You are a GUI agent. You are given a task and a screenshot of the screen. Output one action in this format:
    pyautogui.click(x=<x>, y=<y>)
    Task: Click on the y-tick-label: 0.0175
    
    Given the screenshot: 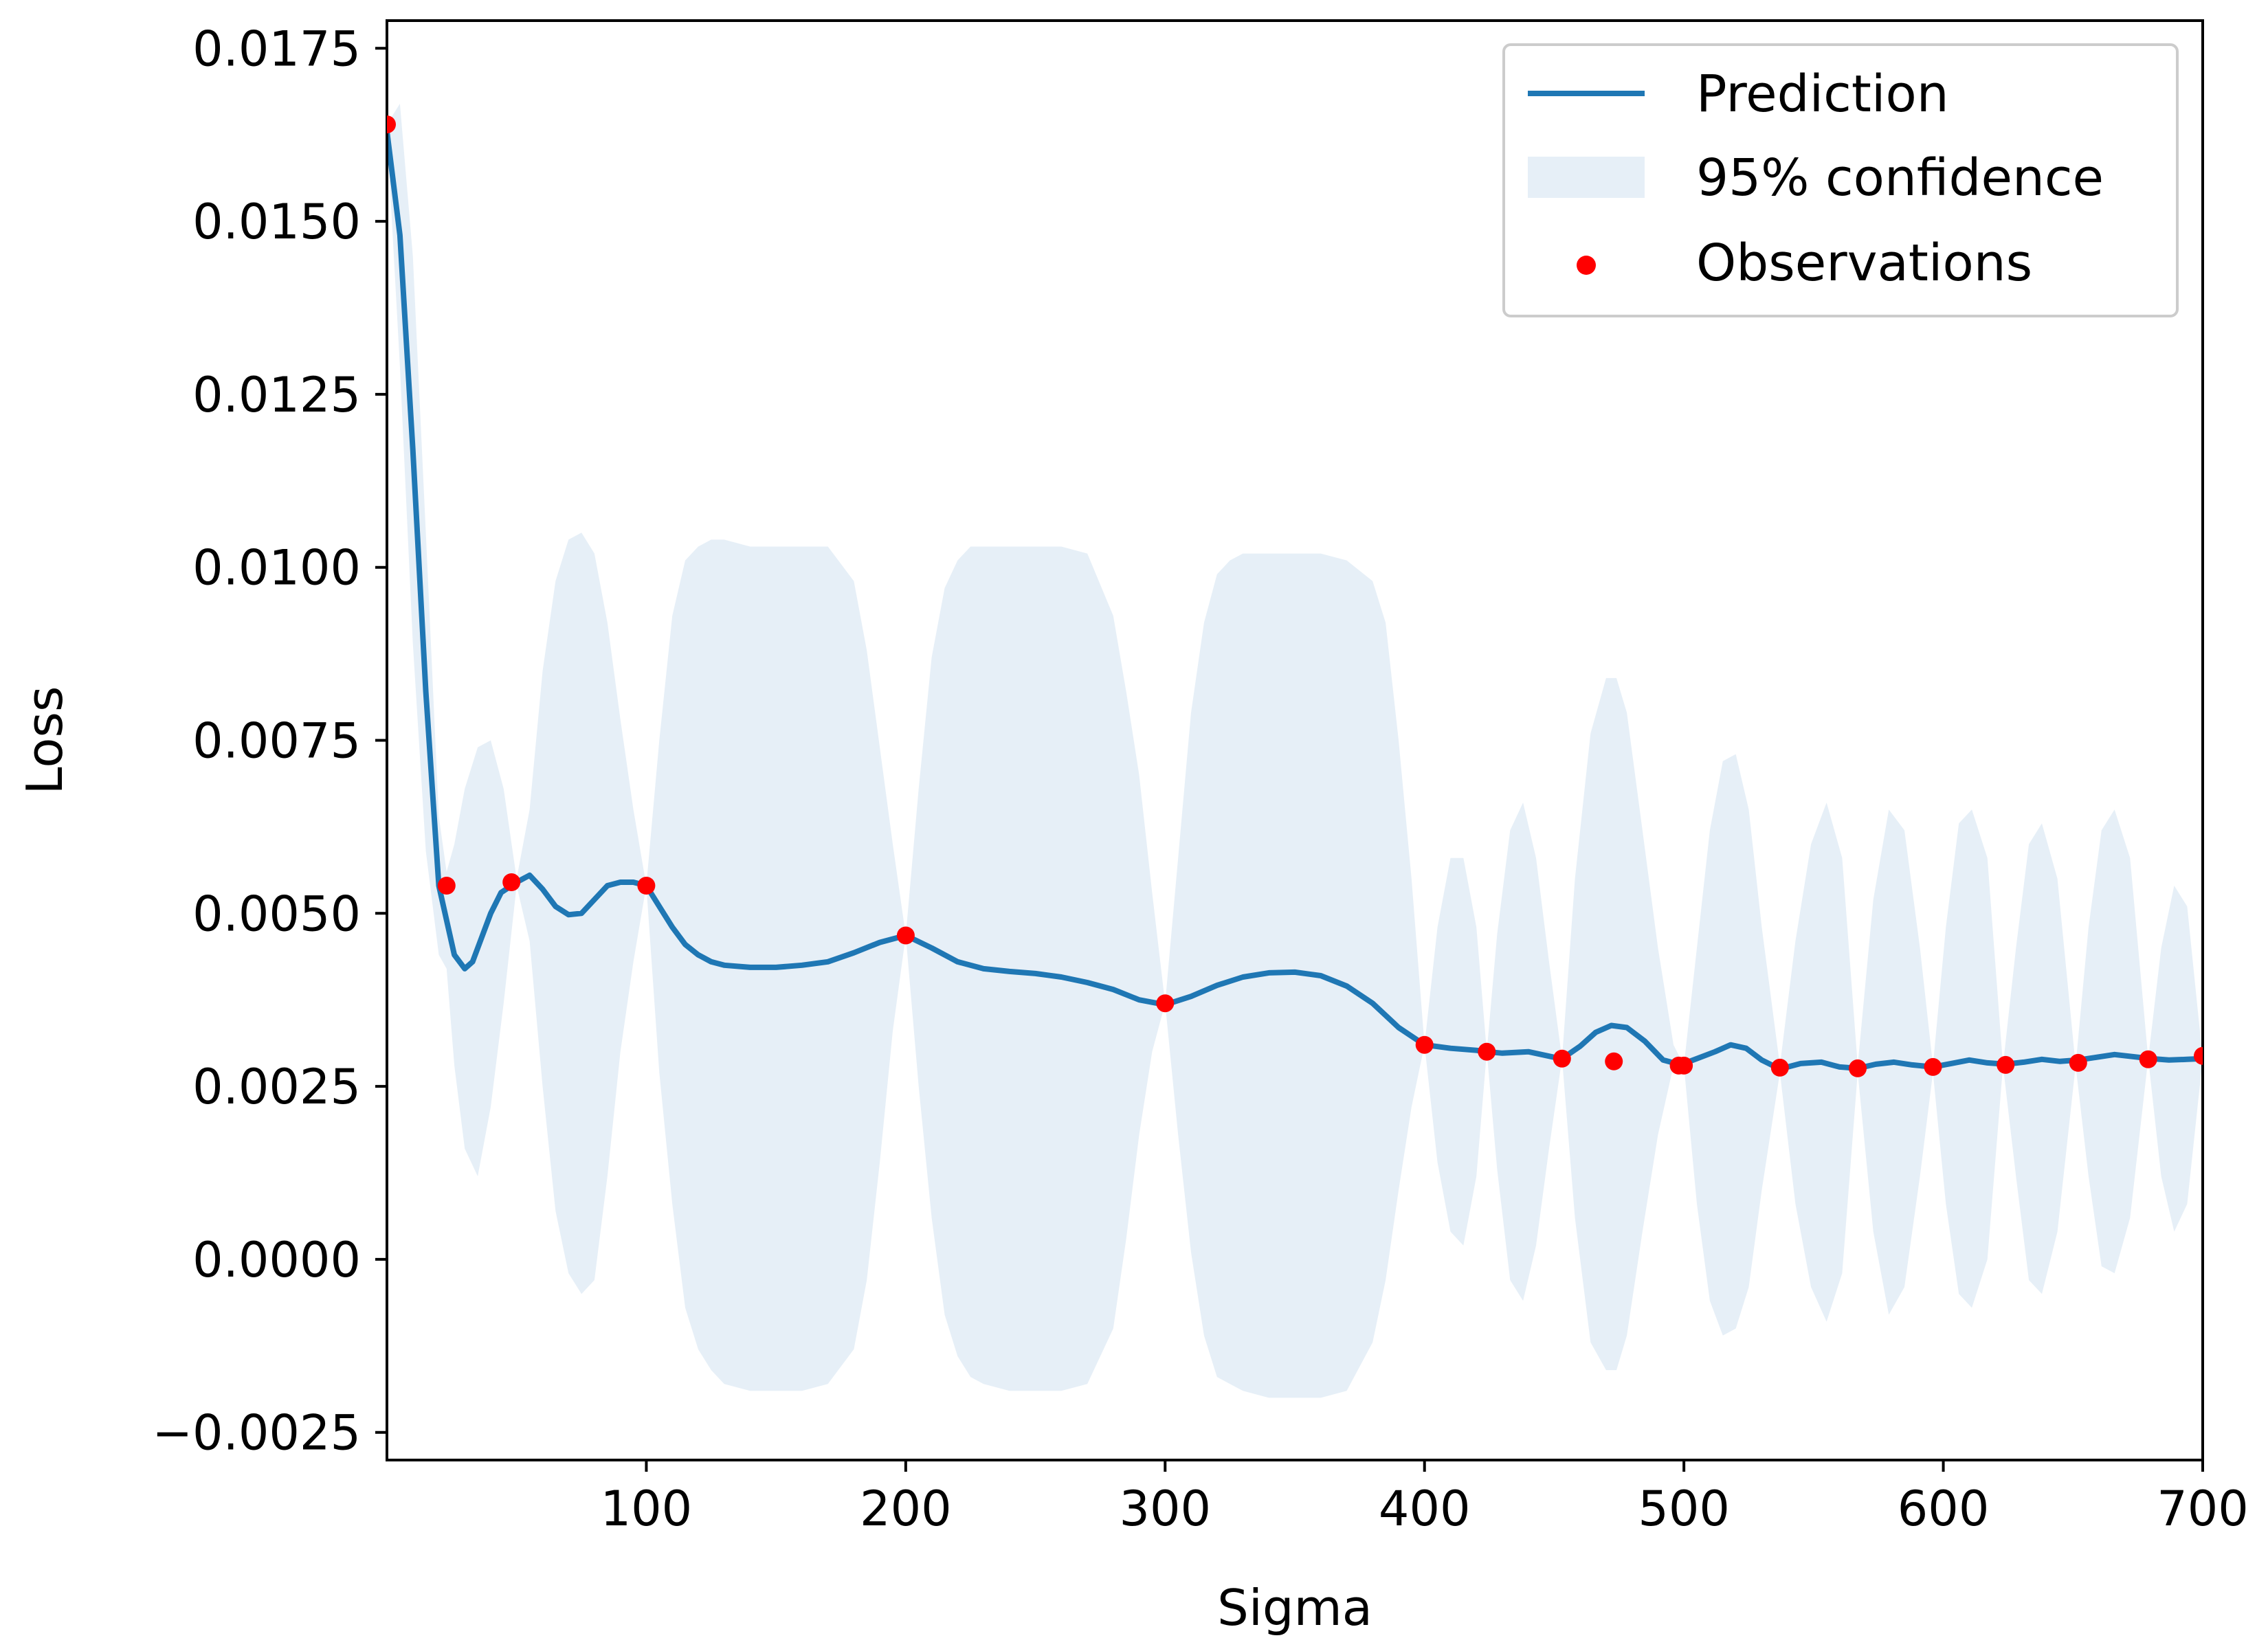 What is the action you would take?
    pyautogui.click(x=276, y=49)
    